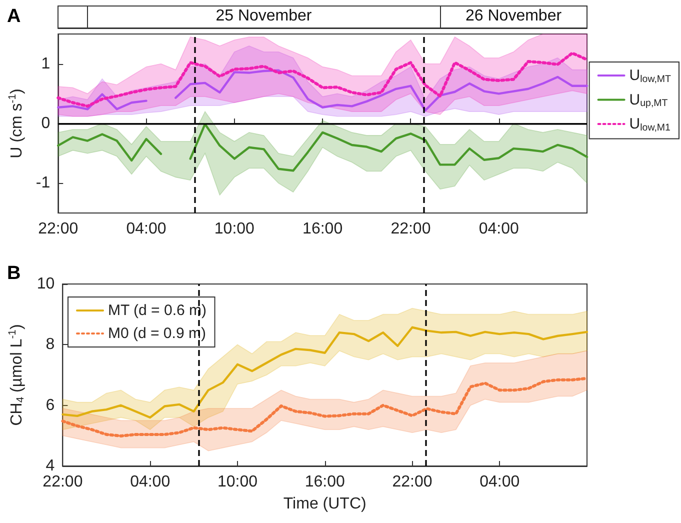  I want to click on y-tick-label: 8, so click(50, 345).